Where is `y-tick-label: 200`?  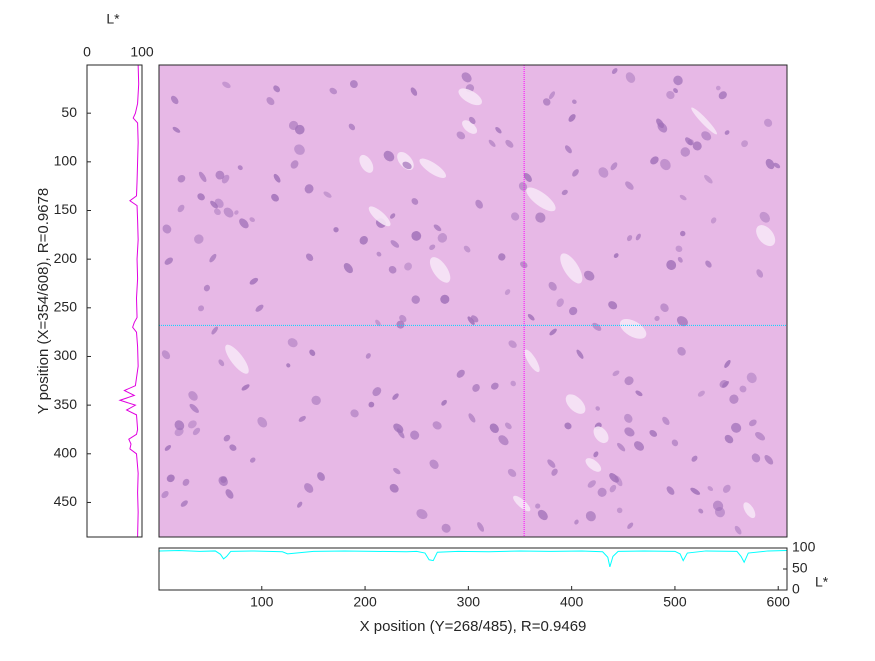 y-tick-label: 200 is located at coordinates (66, 258).